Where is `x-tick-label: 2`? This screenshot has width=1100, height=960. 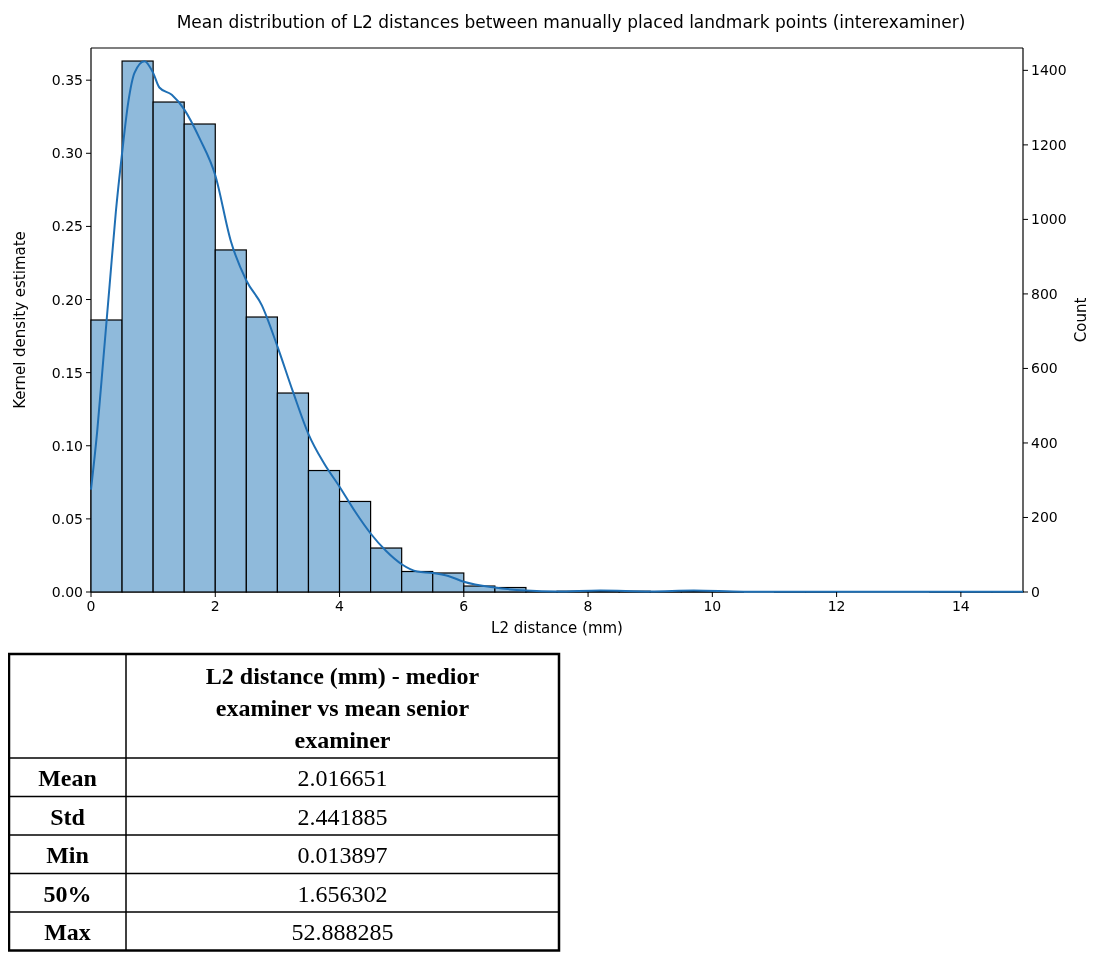
x-tick-label: 2 is located at coordinates (215, 606).